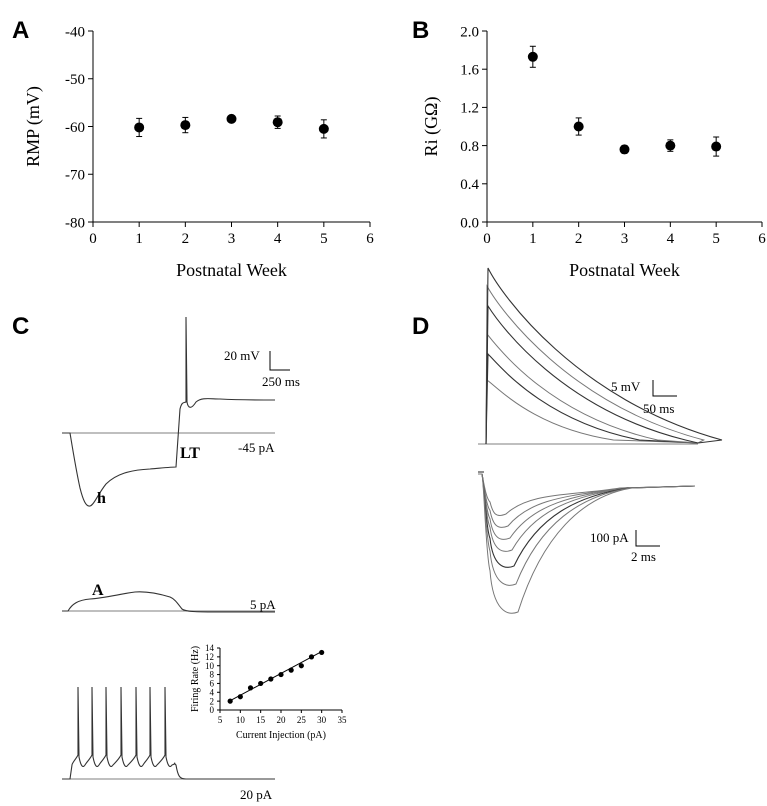 Image resolution: width=767 pixels, height=806 pixels. Describe the element at coordinates (658, 408) in the screenshot. I see `scale-bar-d-time: 50 ms` at that location.